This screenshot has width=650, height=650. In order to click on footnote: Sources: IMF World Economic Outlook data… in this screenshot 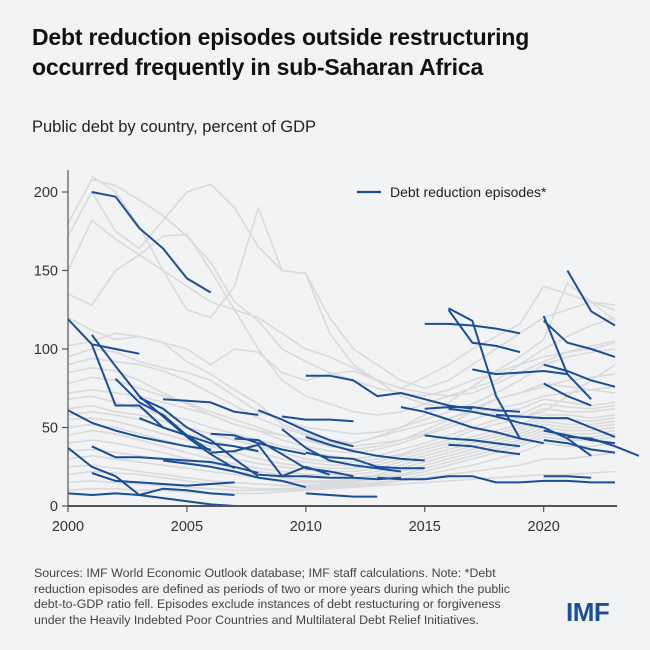, I will do `click(272, 596)`.